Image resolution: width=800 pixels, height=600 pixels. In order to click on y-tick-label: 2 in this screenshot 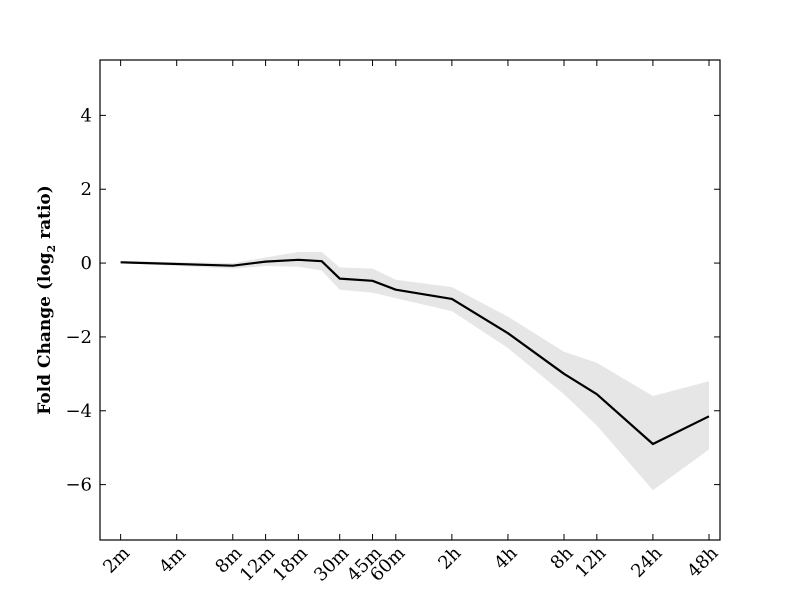, I will do `click(86, 189)`.